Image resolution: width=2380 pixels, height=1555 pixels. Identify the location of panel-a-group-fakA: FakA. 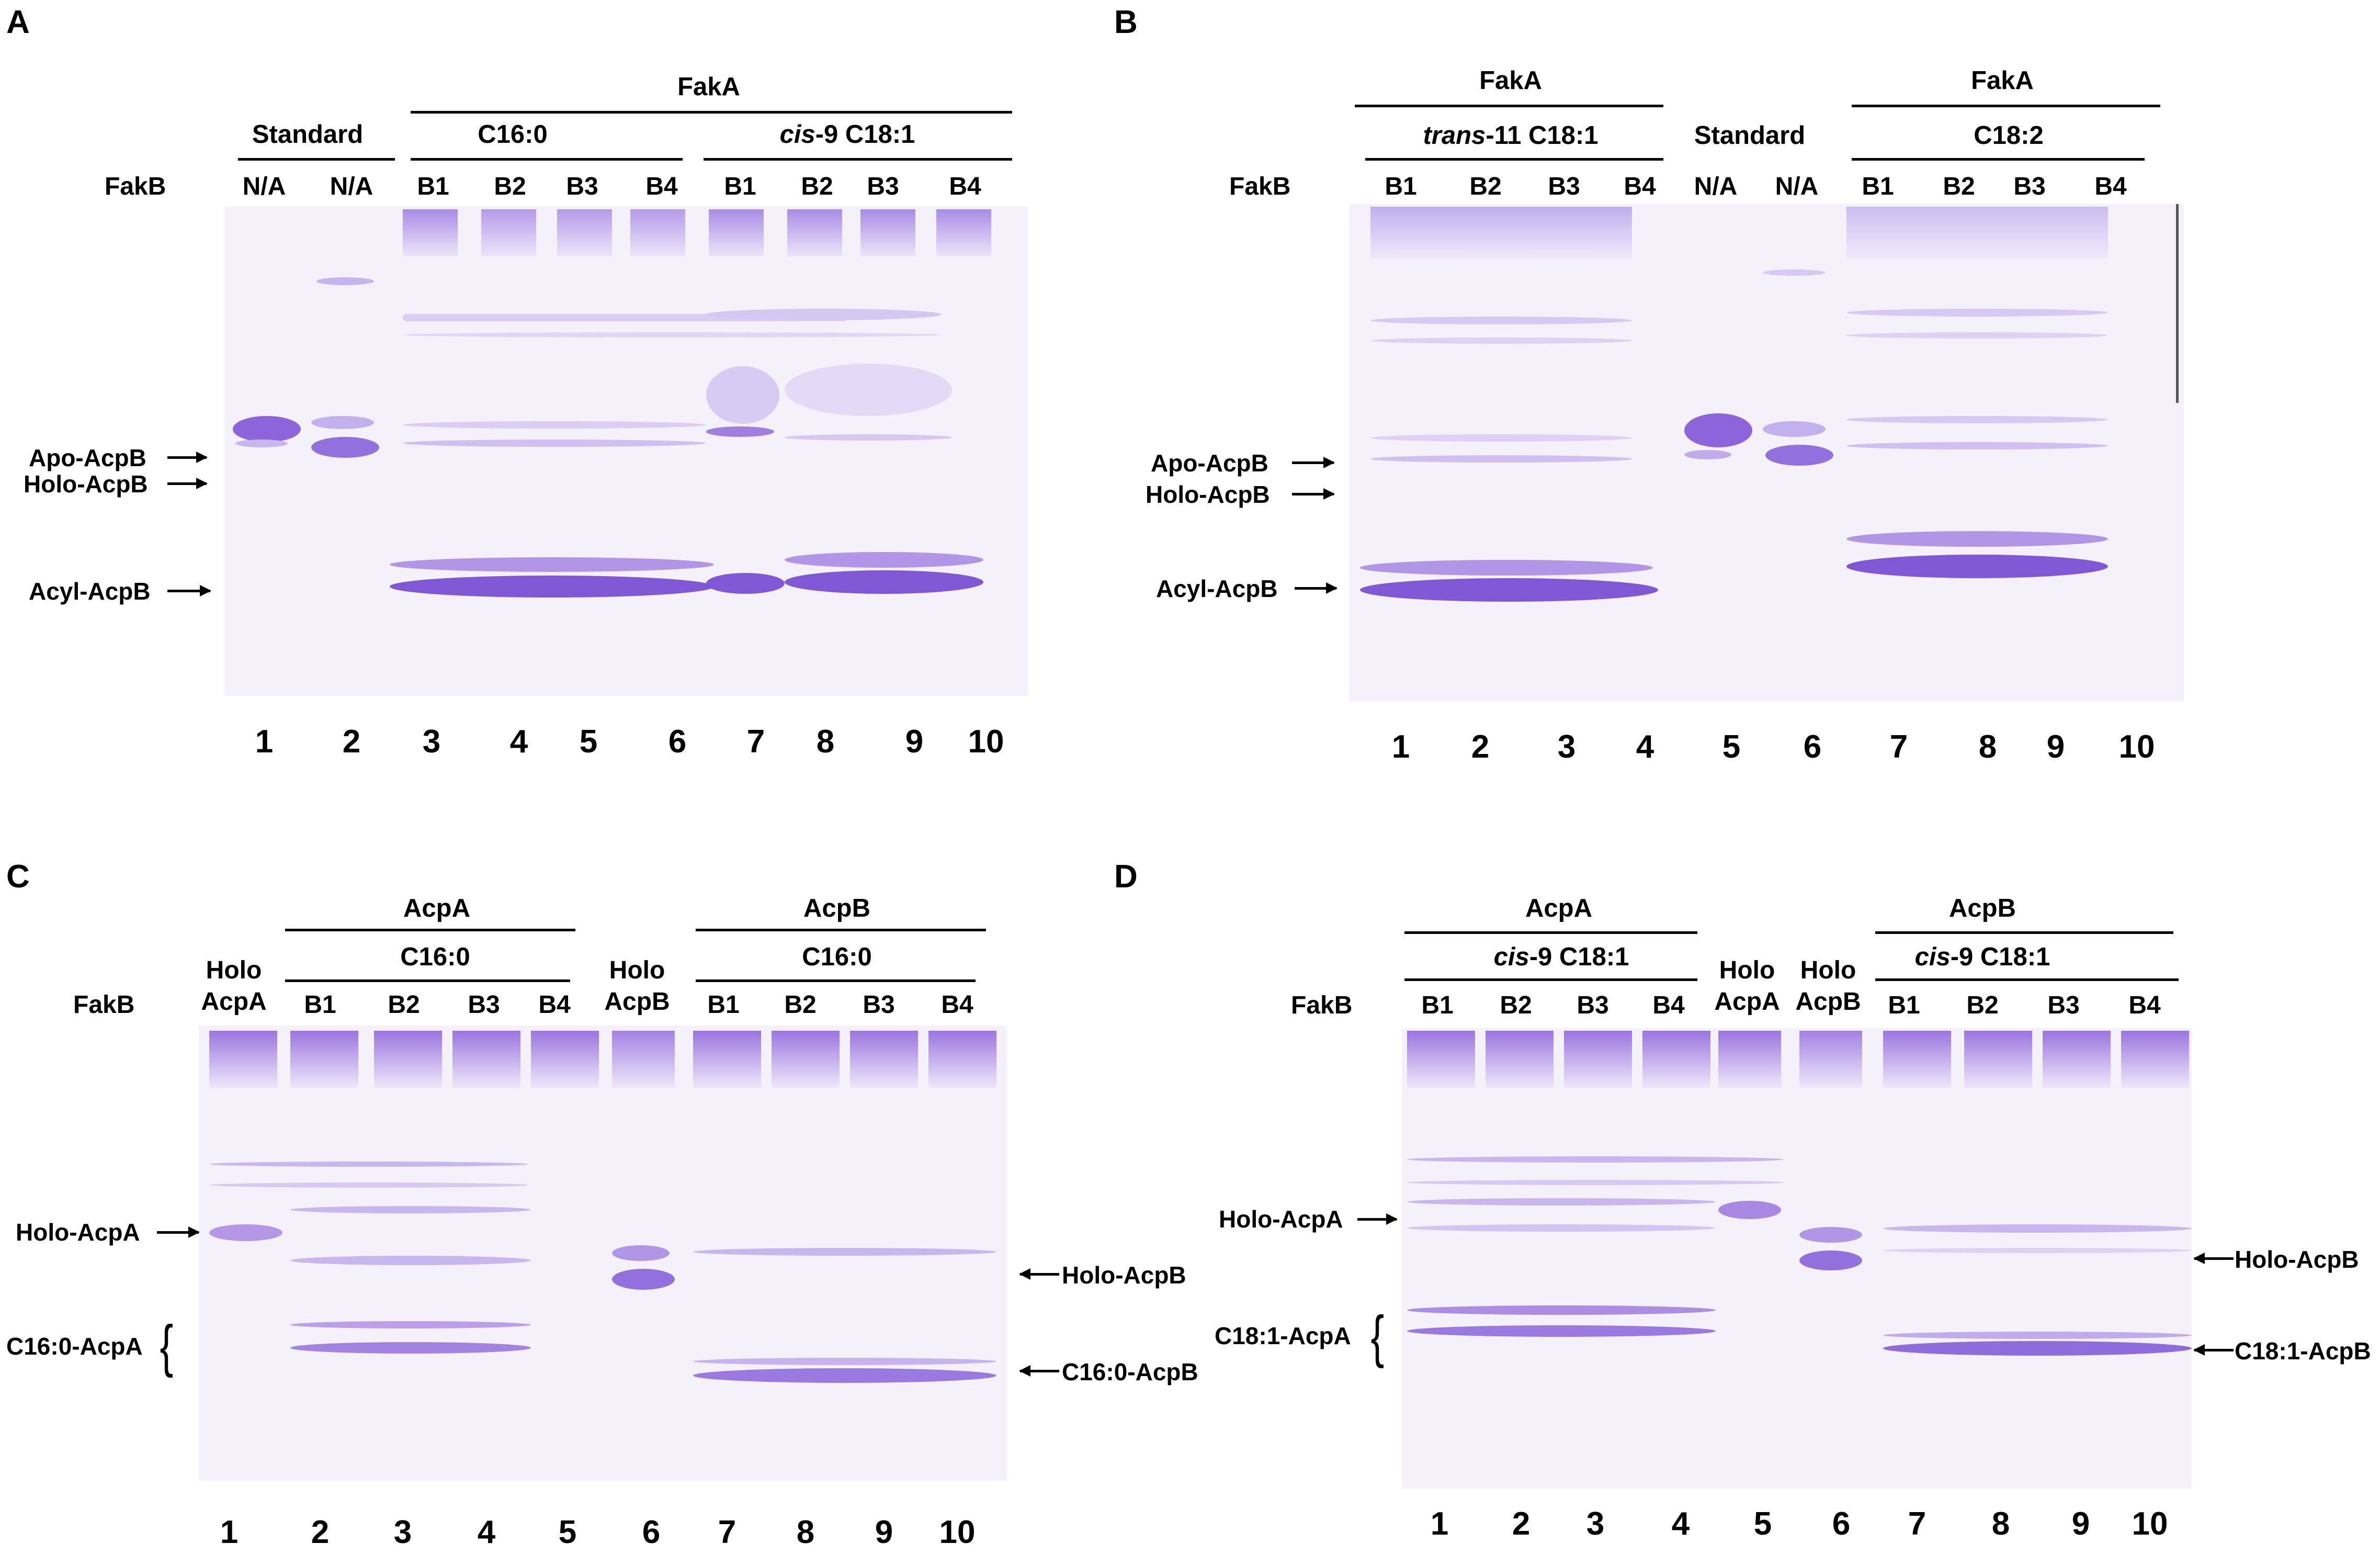
(708, 87).